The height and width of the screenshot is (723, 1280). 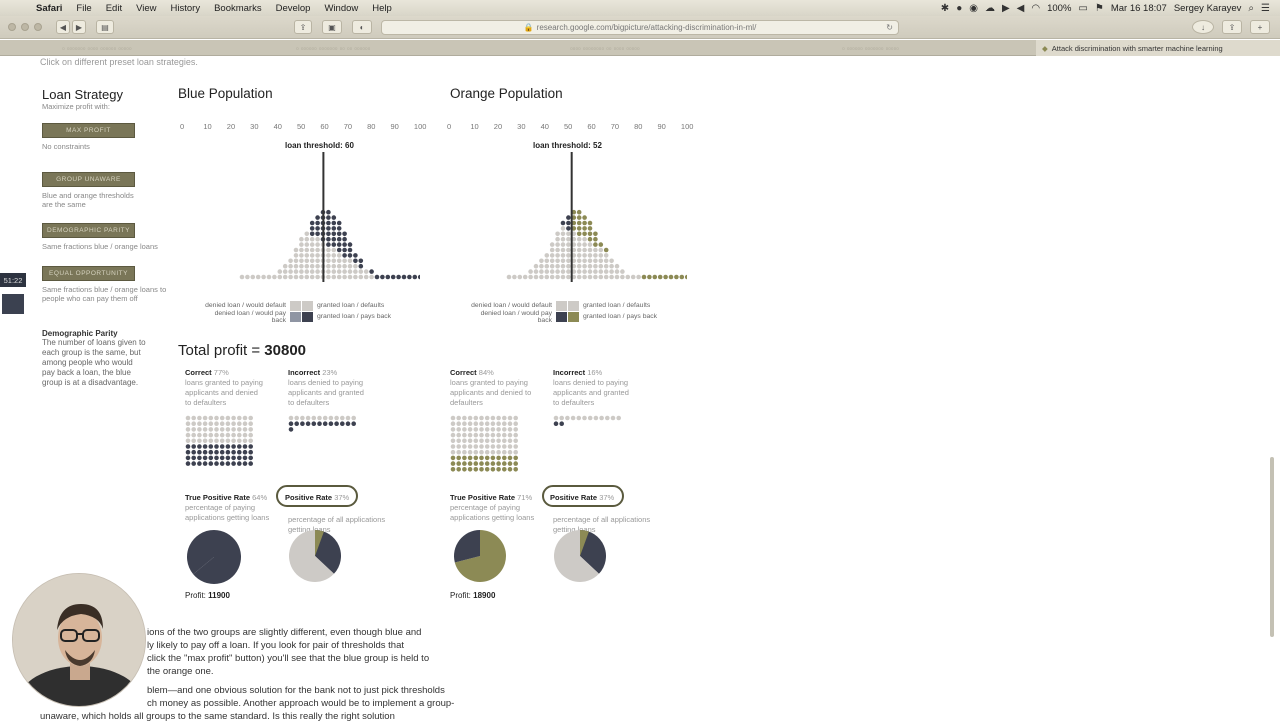 What do you see at coordinates (1059, 8) in the screenshot?
I see `battery-percent: 100%` at bounding box center [1059, 8].